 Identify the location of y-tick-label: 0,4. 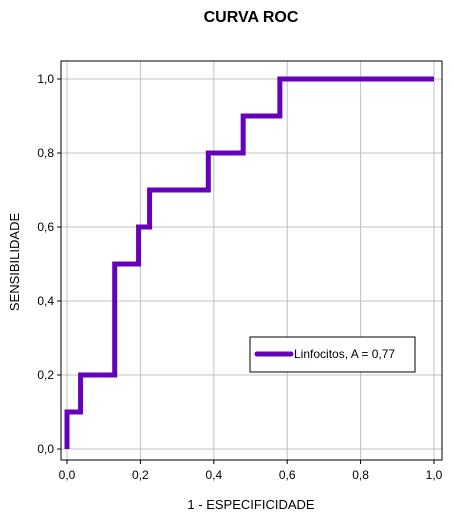
(45, 301).